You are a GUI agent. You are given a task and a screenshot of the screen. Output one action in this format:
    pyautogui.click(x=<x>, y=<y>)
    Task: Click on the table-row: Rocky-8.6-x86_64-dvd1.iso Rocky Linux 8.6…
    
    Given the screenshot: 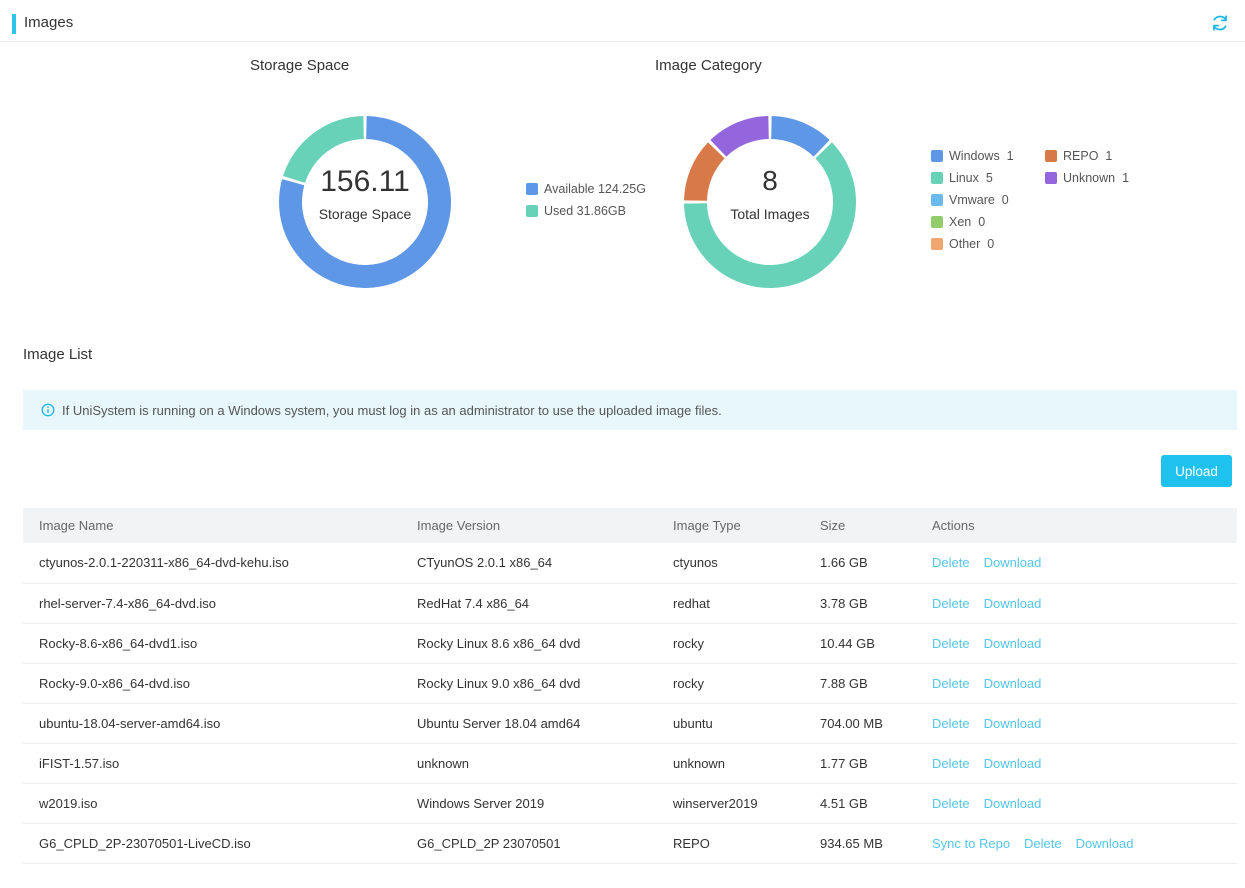 What is the action you would take?
    pyautogui.click(x=630, y=643)
    